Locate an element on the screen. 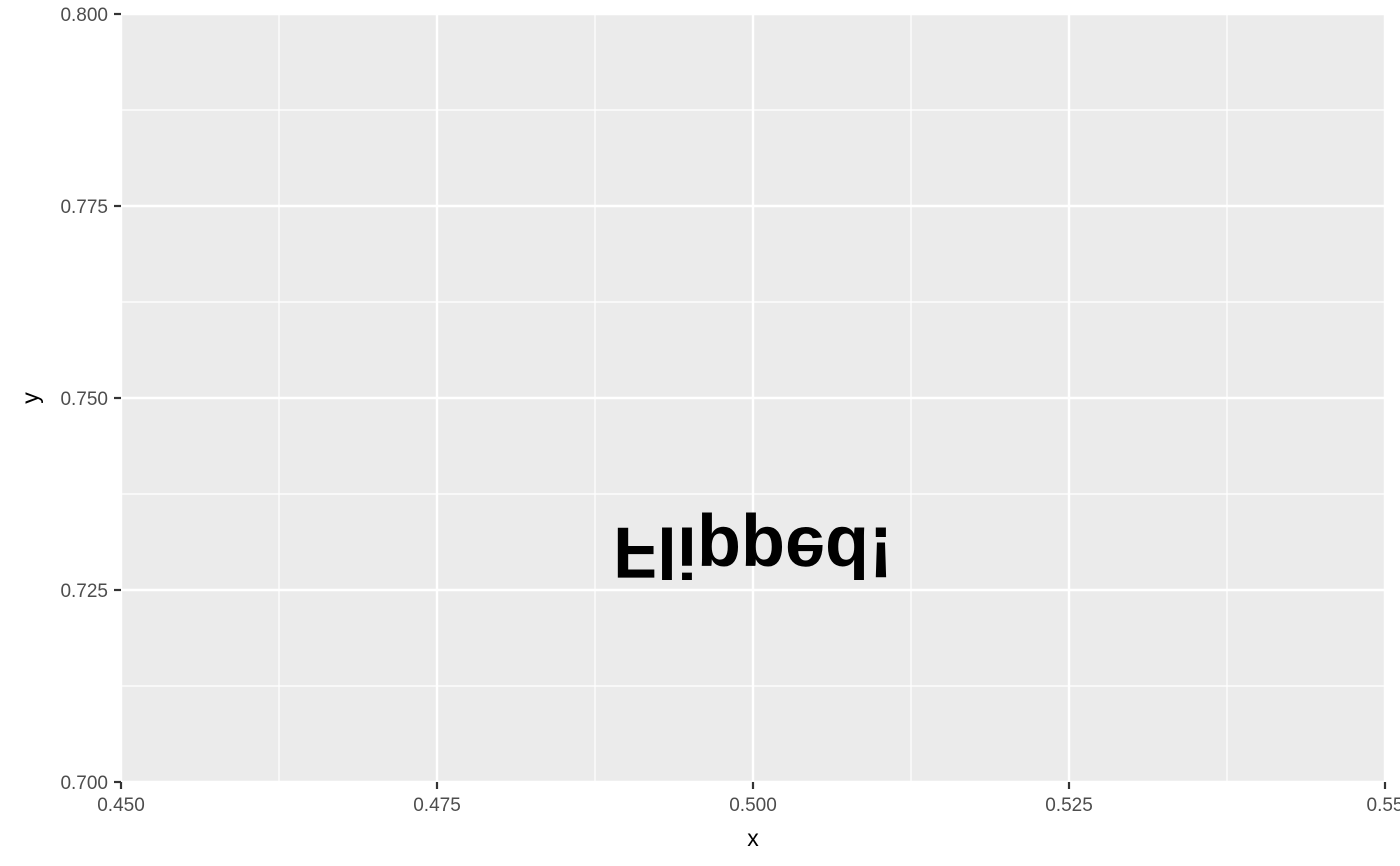 Image resolution: width=1400 pixels, height=866 pixels. x-tick-label: 0.55 is located at coordinates (1383, 805).